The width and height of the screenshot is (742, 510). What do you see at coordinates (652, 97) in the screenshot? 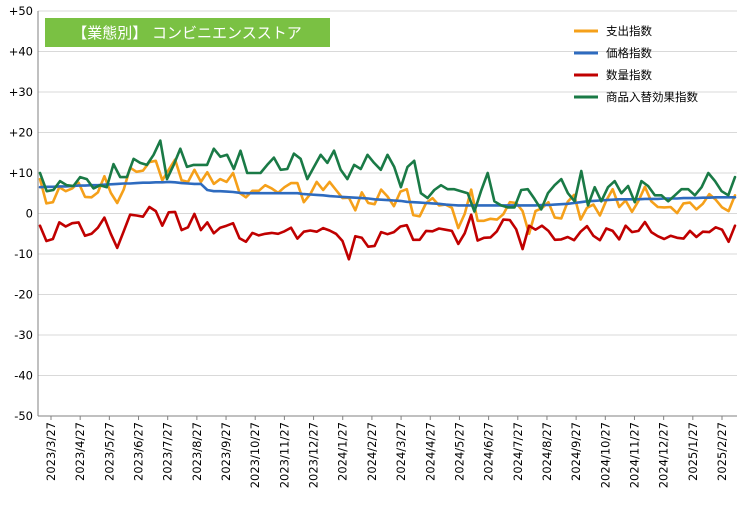
I see `legend-label: 商品入替効果指数` at bounding box center [652, 97].